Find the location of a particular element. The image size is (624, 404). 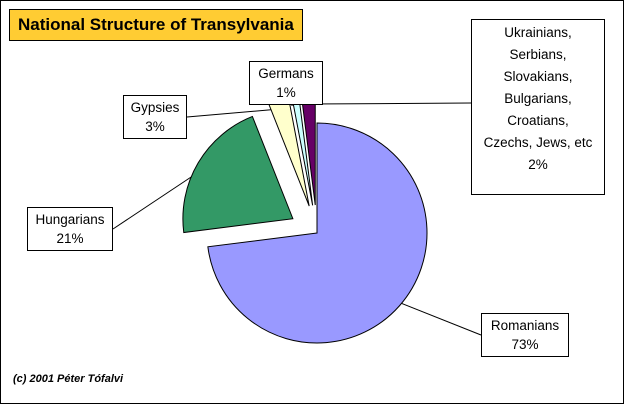

label-germans: Germans 1% is located at coordinates (286, 83).